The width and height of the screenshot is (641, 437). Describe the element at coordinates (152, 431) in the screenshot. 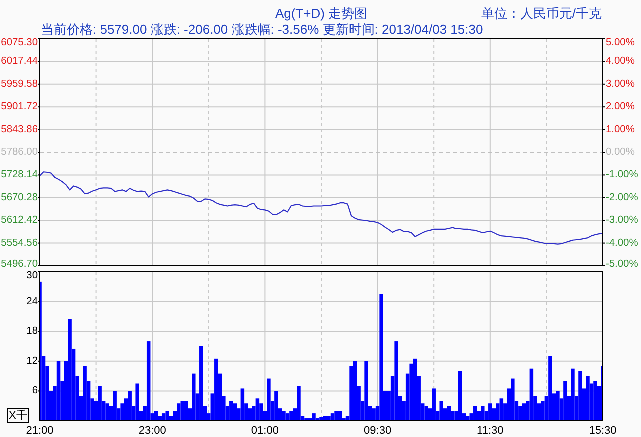

I see `x-tick-label: 23:00` at that location.